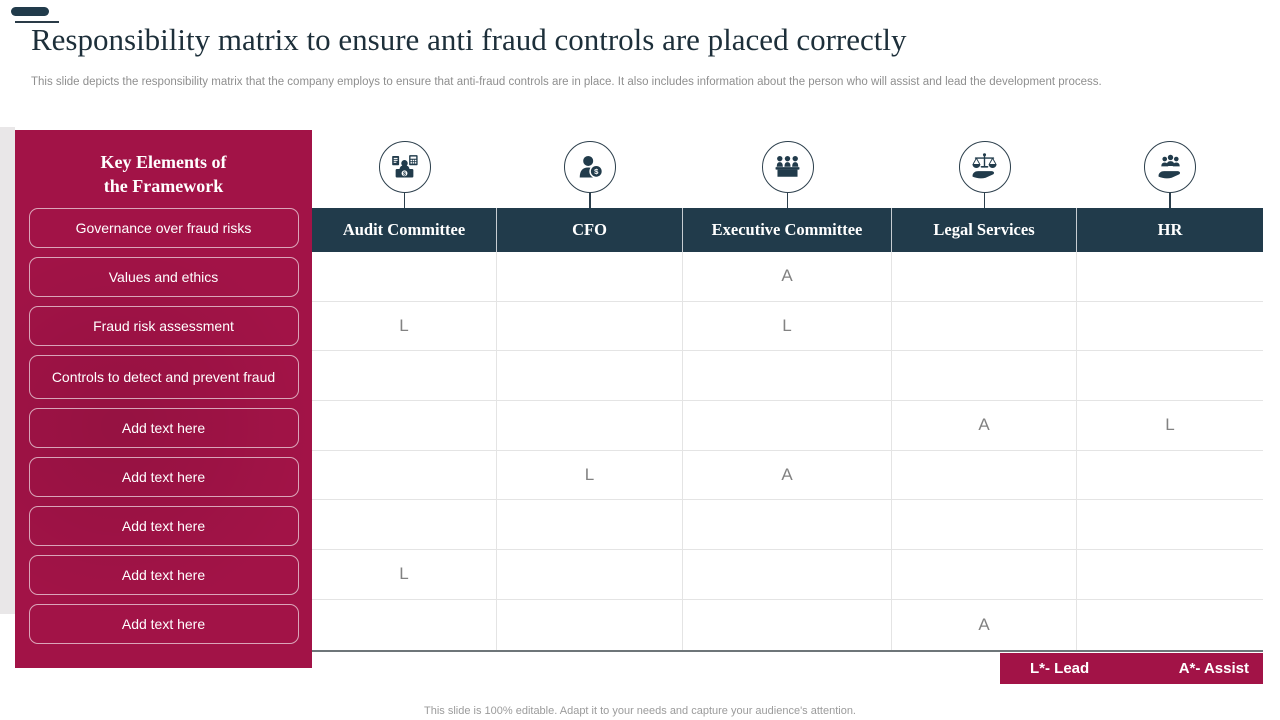 The width and height of the screenshot is (1280, 720). I want to click on column-icons-row: $ $, so click(640, 174).